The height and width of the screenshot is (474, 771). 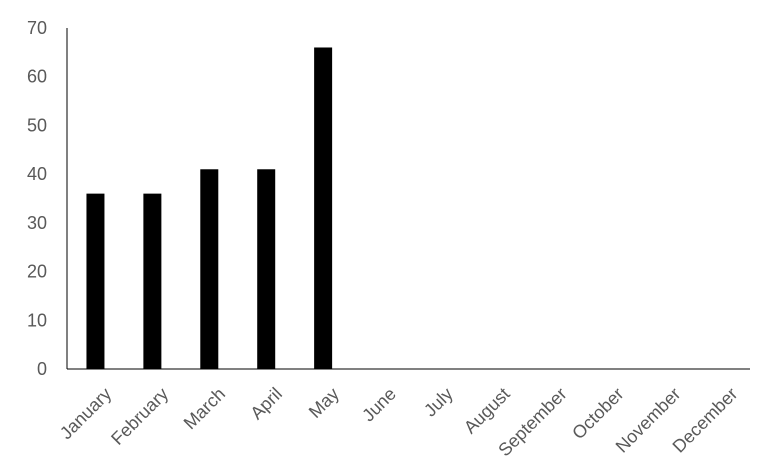 What do you see at coordinates (37, 198) in the screenshot?
I see `y-axis-tick-labels: 0 10 20 30 40 50 60 70` at bounding box center [37, 198].